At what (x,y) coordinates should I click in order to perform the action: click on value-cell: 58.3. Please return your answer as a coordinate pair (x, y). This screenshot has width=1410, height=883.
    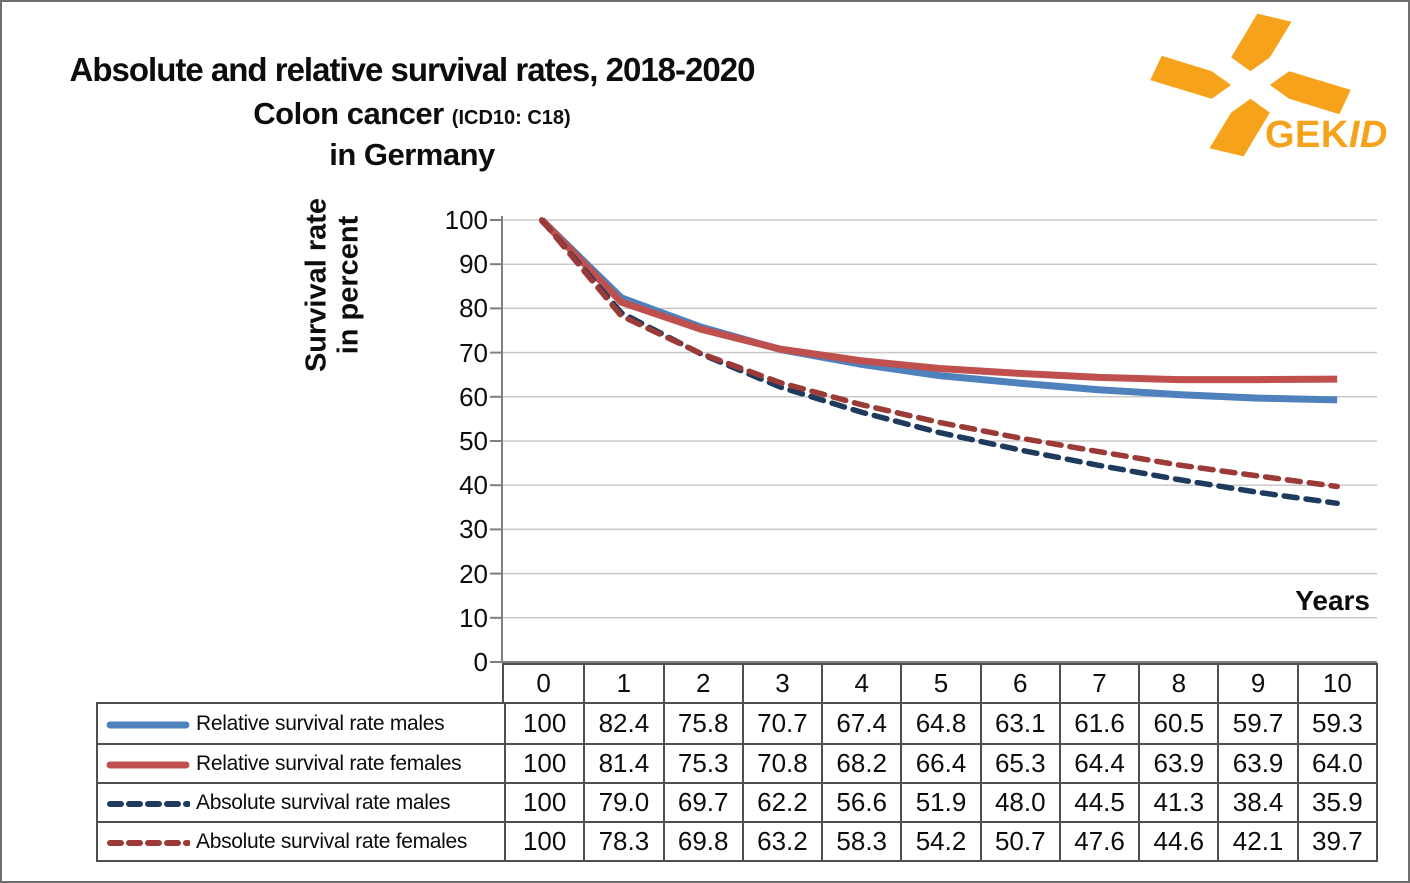
    Looking at the image, I should click on (861, 840).